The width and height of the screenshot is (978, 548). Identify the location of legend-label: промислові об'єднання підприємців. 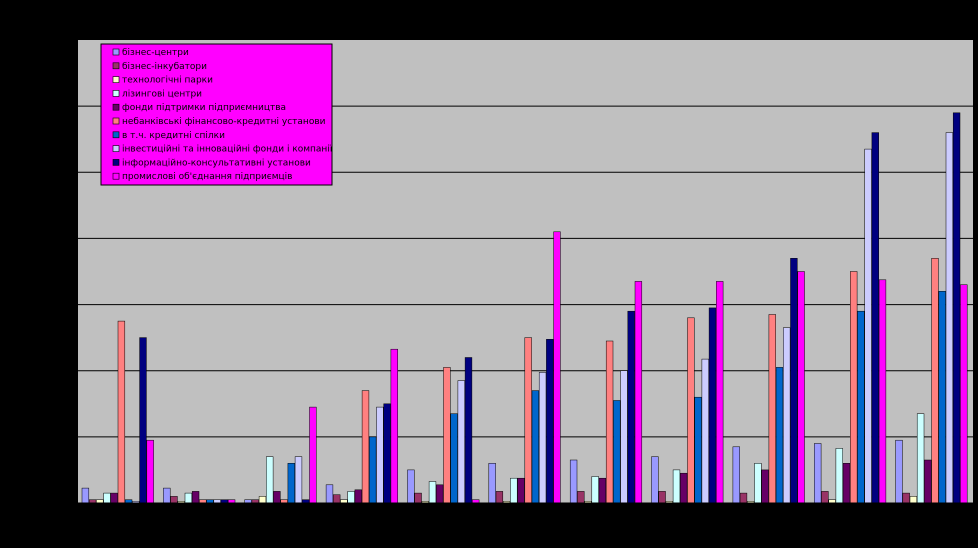
(207, 177).